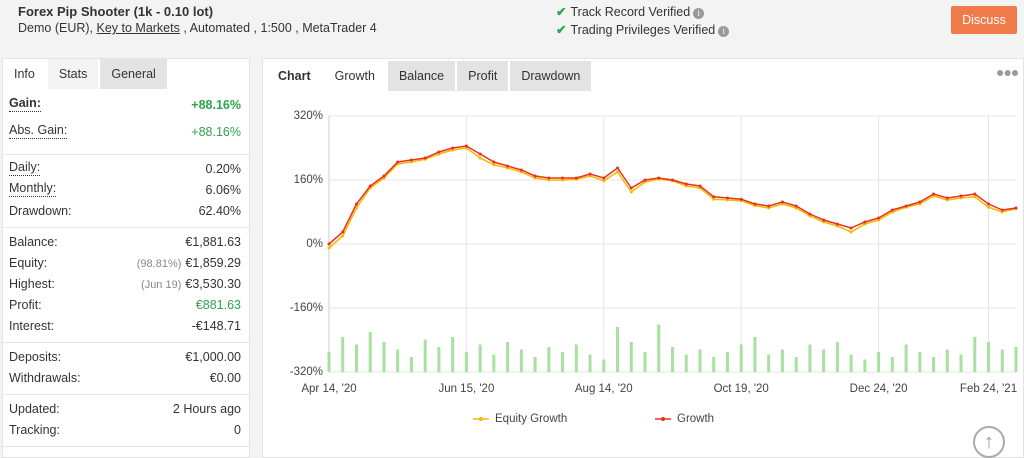 The image size is (1024, 458). What do you see at coordinates (125, 105) in the screenshot?
I see `stats-row: Gain: +88.16%` at bounding box center [125, 105].